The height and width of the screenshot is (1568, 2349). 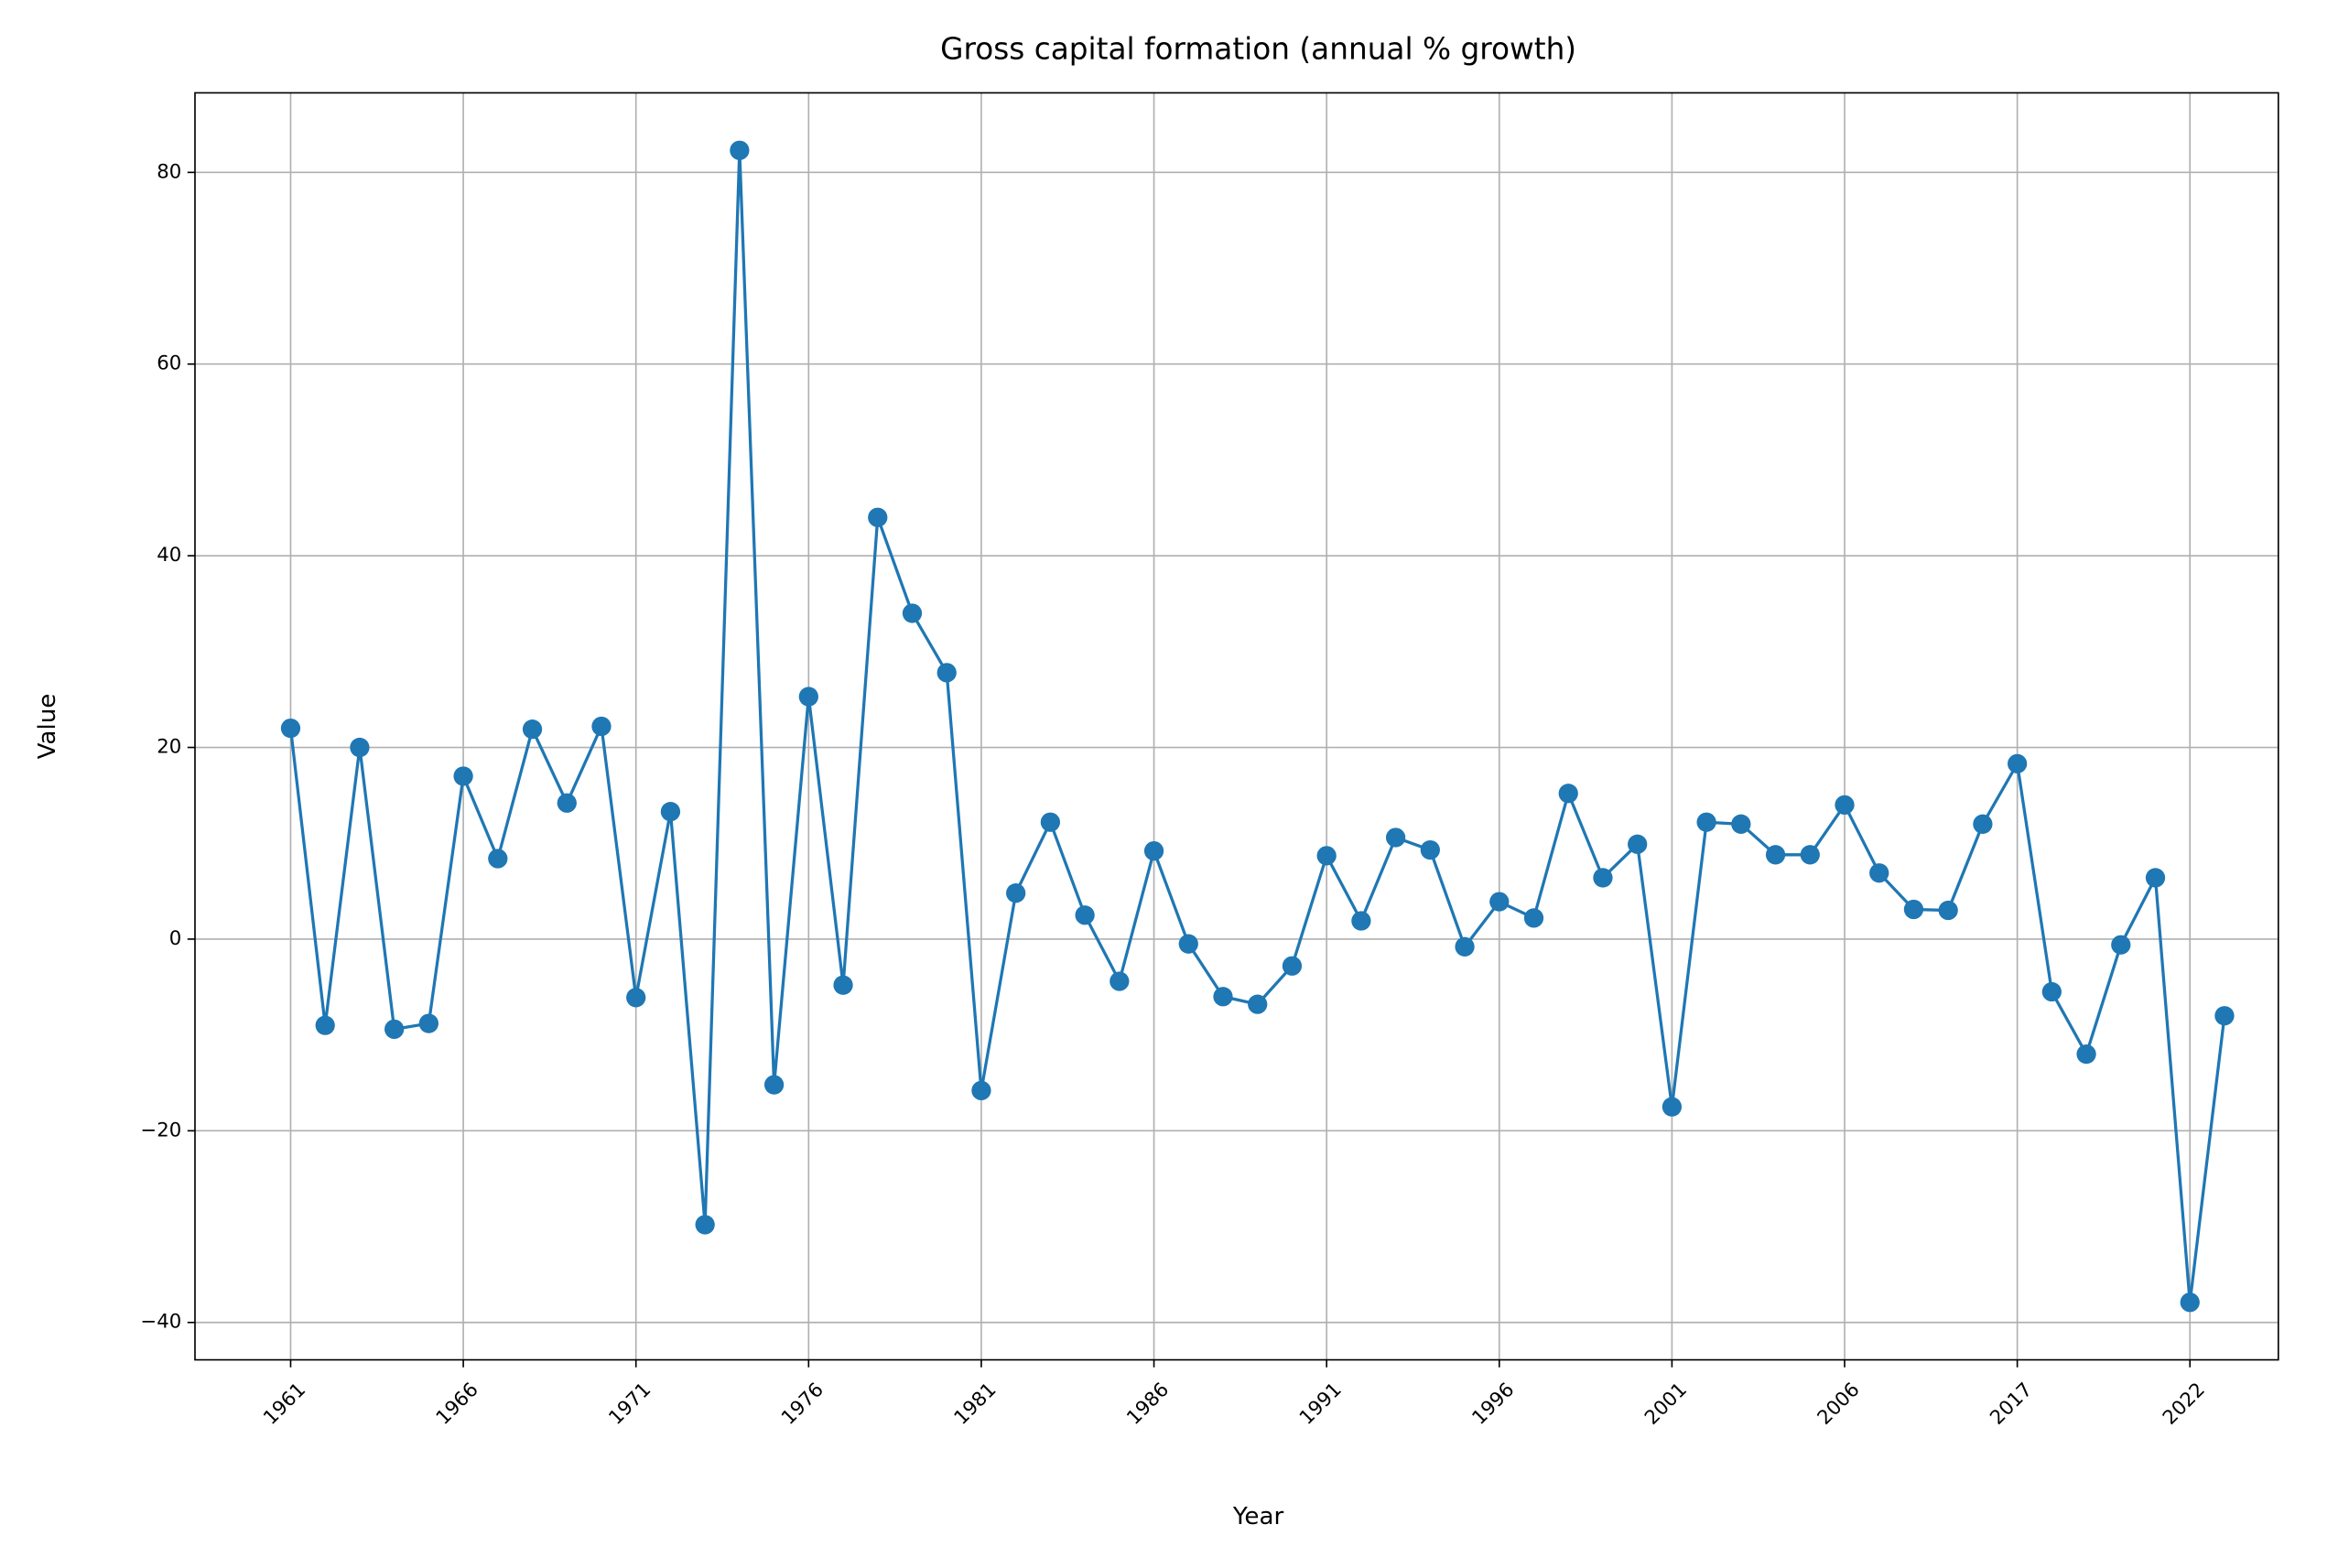 What do you see at coordinates (169, 555) in the screenshot?
I see `y-tick-label: 40` at bounding box center [169, 555].